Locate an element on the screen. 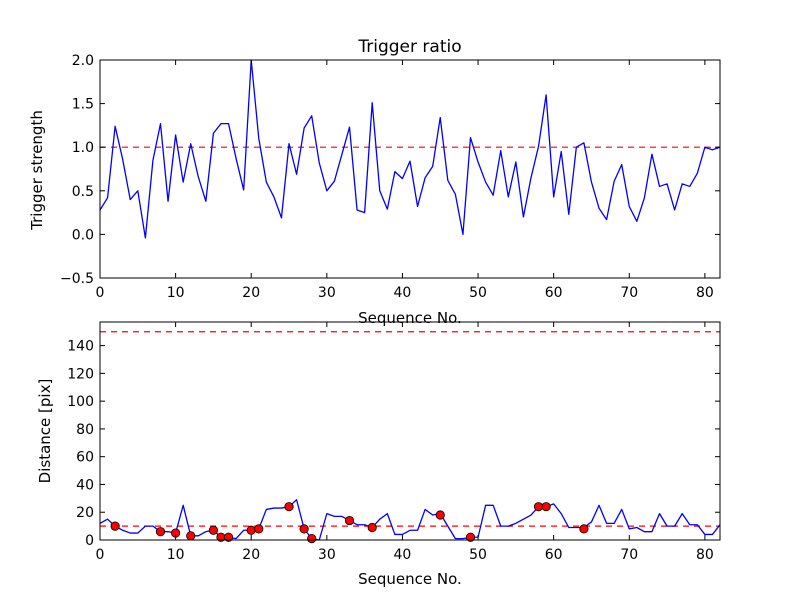 The height and width of the screenshot is (600, 800). y-tick-label-bottom: 40 is located at coordinates (85, 485).